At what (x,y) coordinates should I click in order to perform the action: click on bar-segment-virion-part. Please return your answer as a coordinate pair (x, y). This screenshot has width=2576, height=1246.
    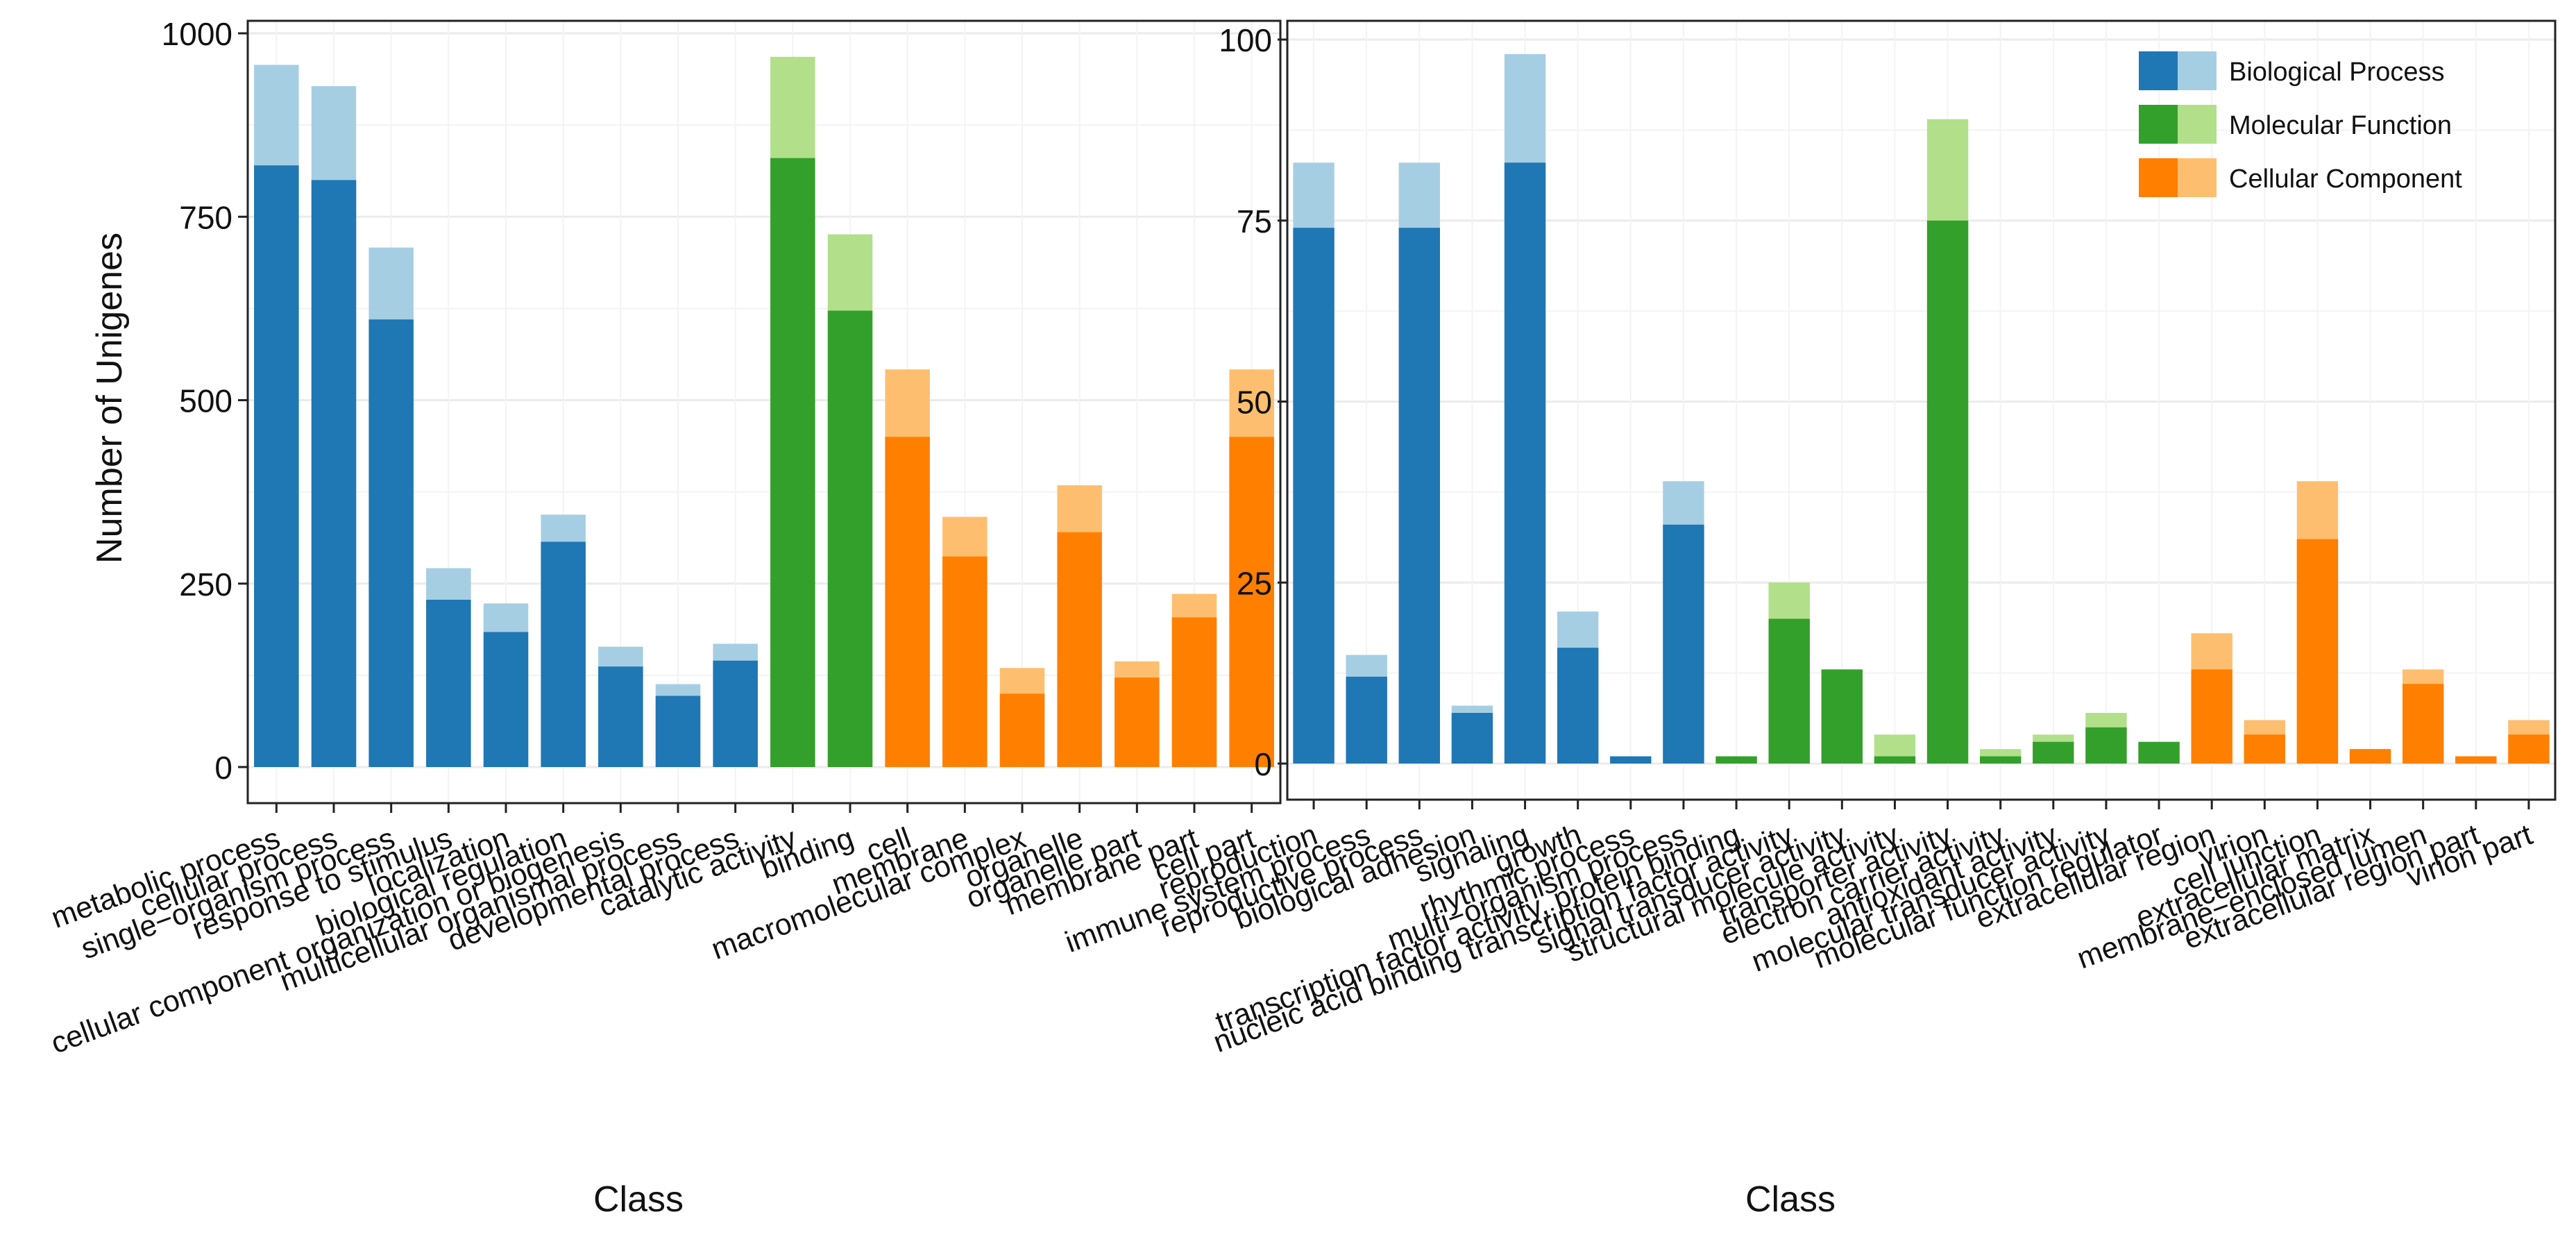
    Looking at the image, I should click on (2529, 749).